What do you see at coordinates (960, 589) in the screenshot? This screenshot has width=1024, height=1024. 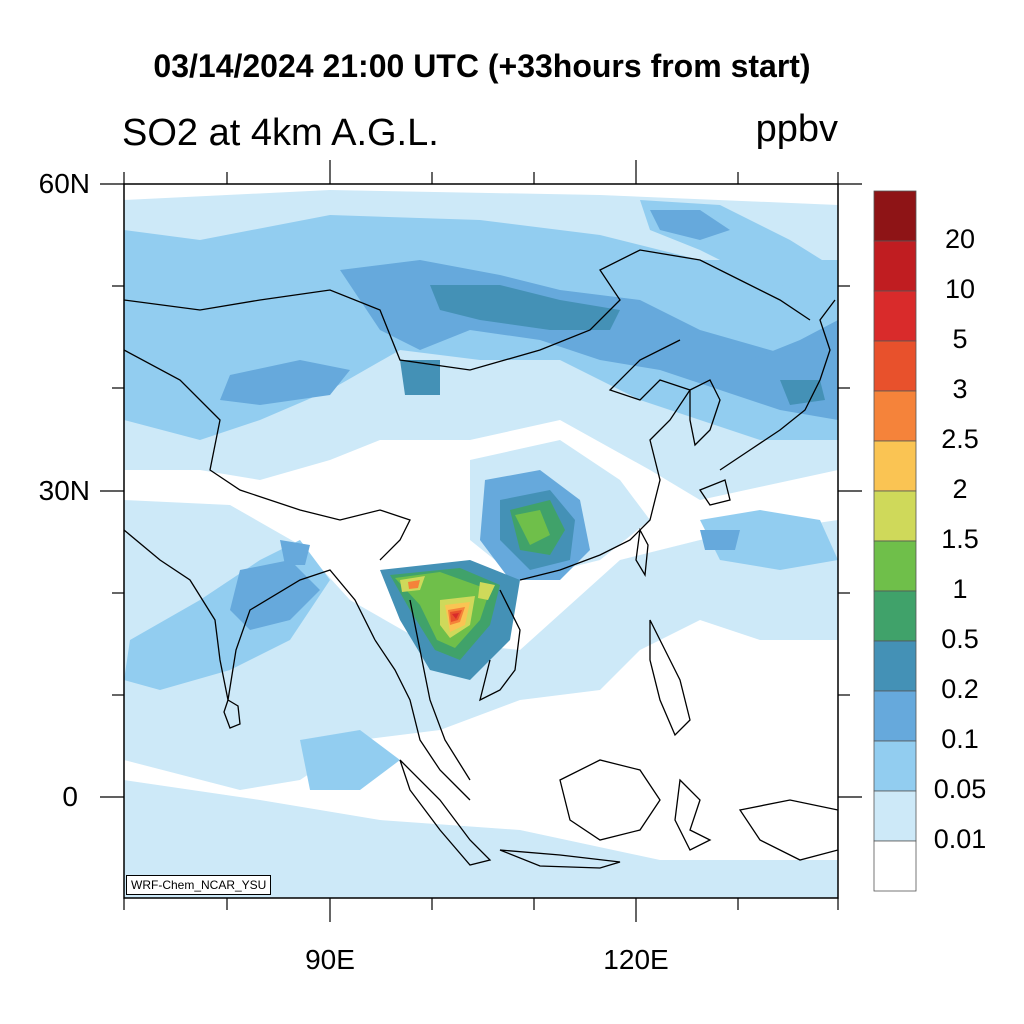 I see `colorbar-label: 1` at bounding box center [960, 589].